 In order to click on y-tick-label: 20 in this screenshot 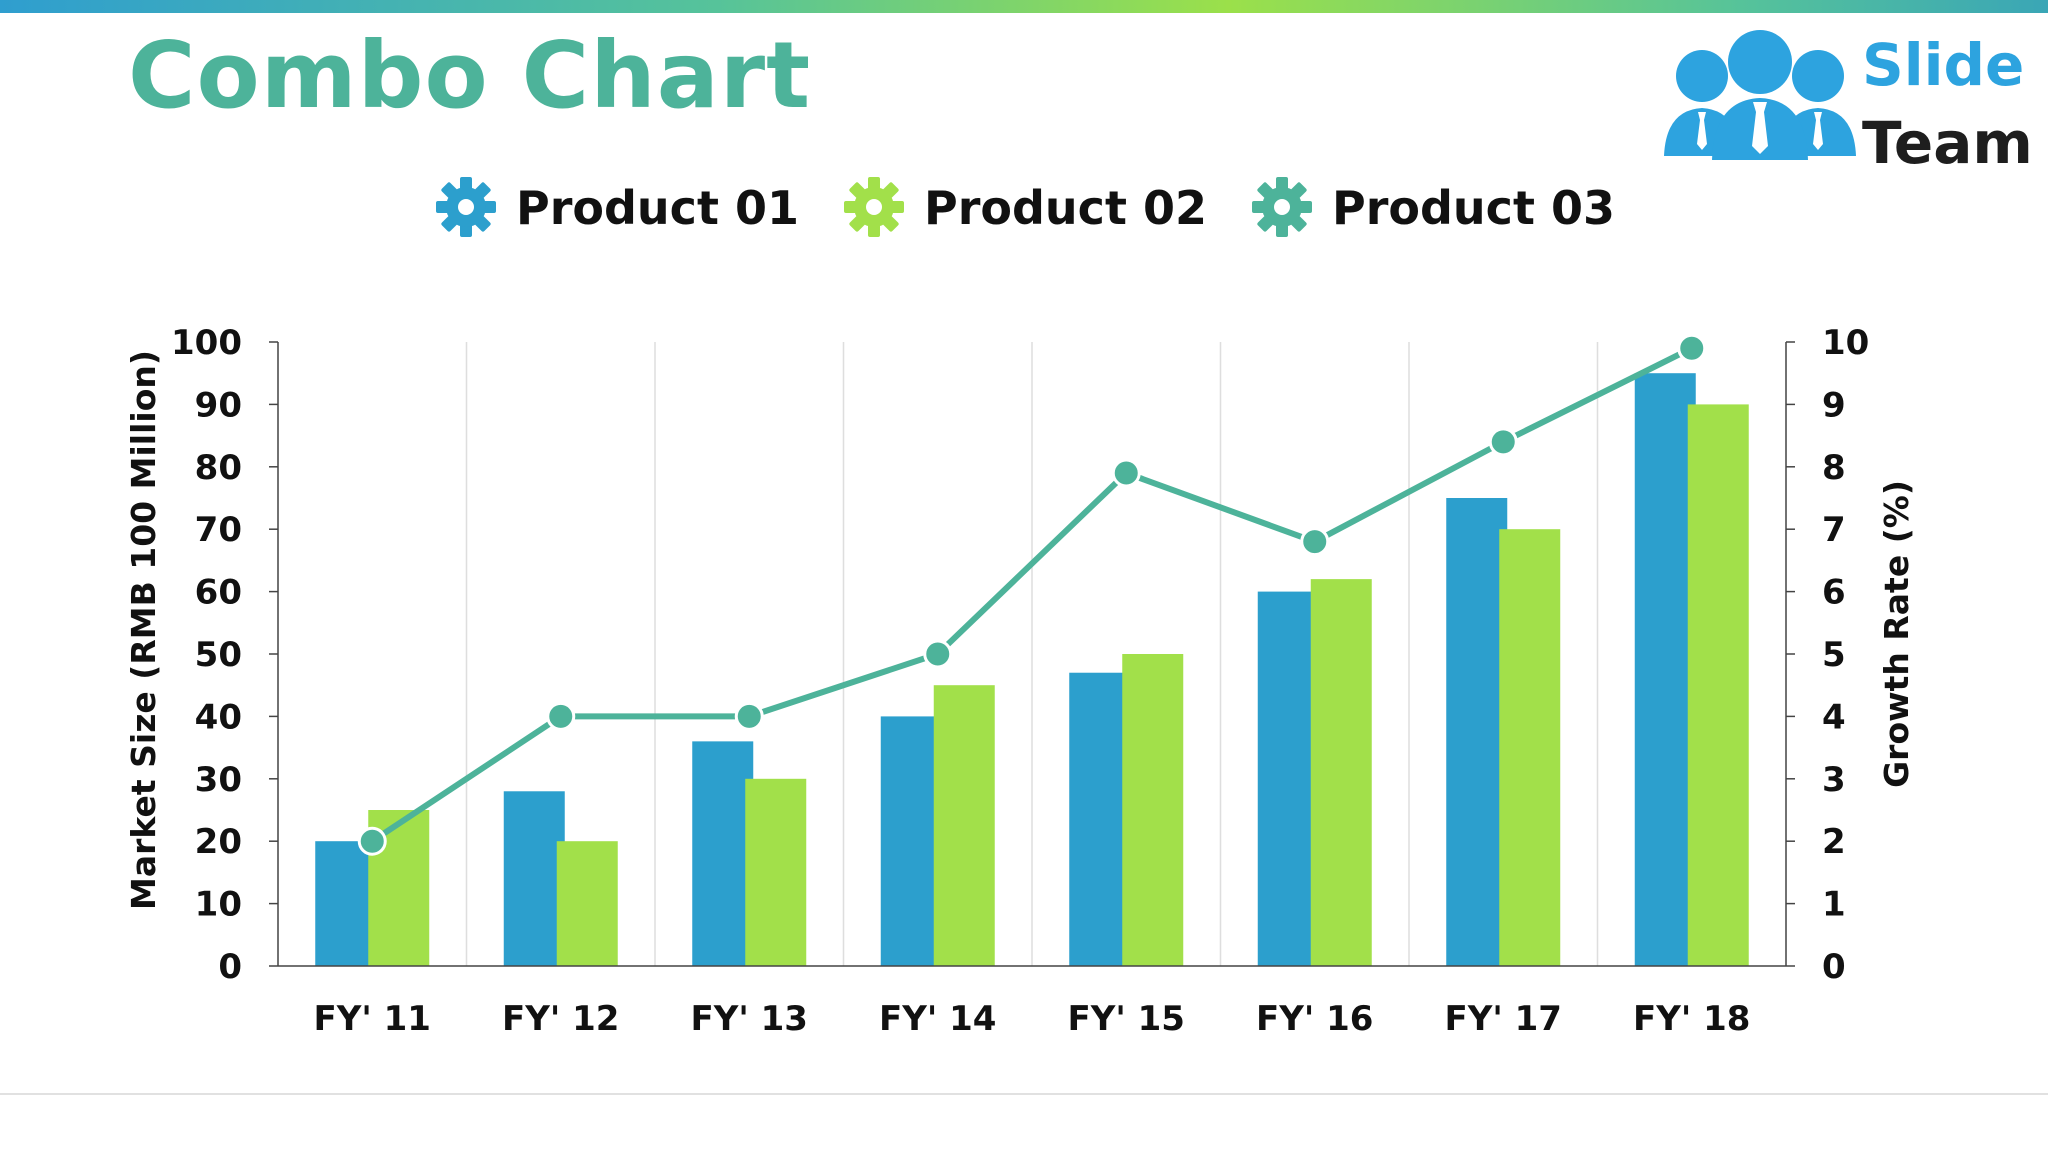, I will do `click(218, 842)`.